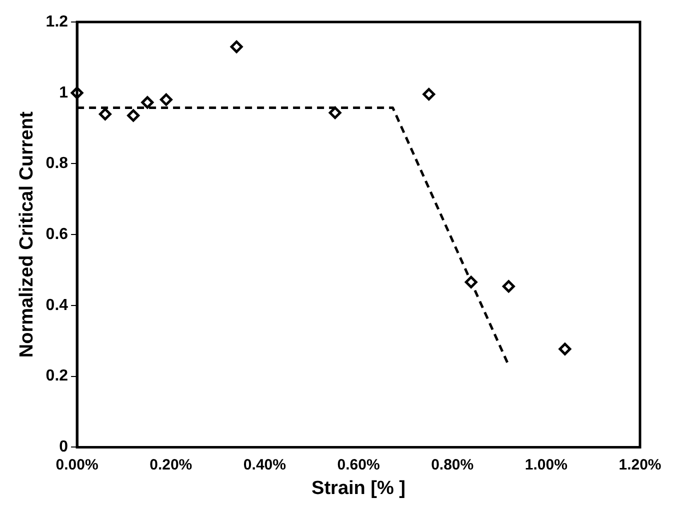 This screenshot has width=677, height=514. What do you see at coordinates (57, 376) in the screenshot?
I see `y-tick-label: 0.2` at bounding box center [57, 376].